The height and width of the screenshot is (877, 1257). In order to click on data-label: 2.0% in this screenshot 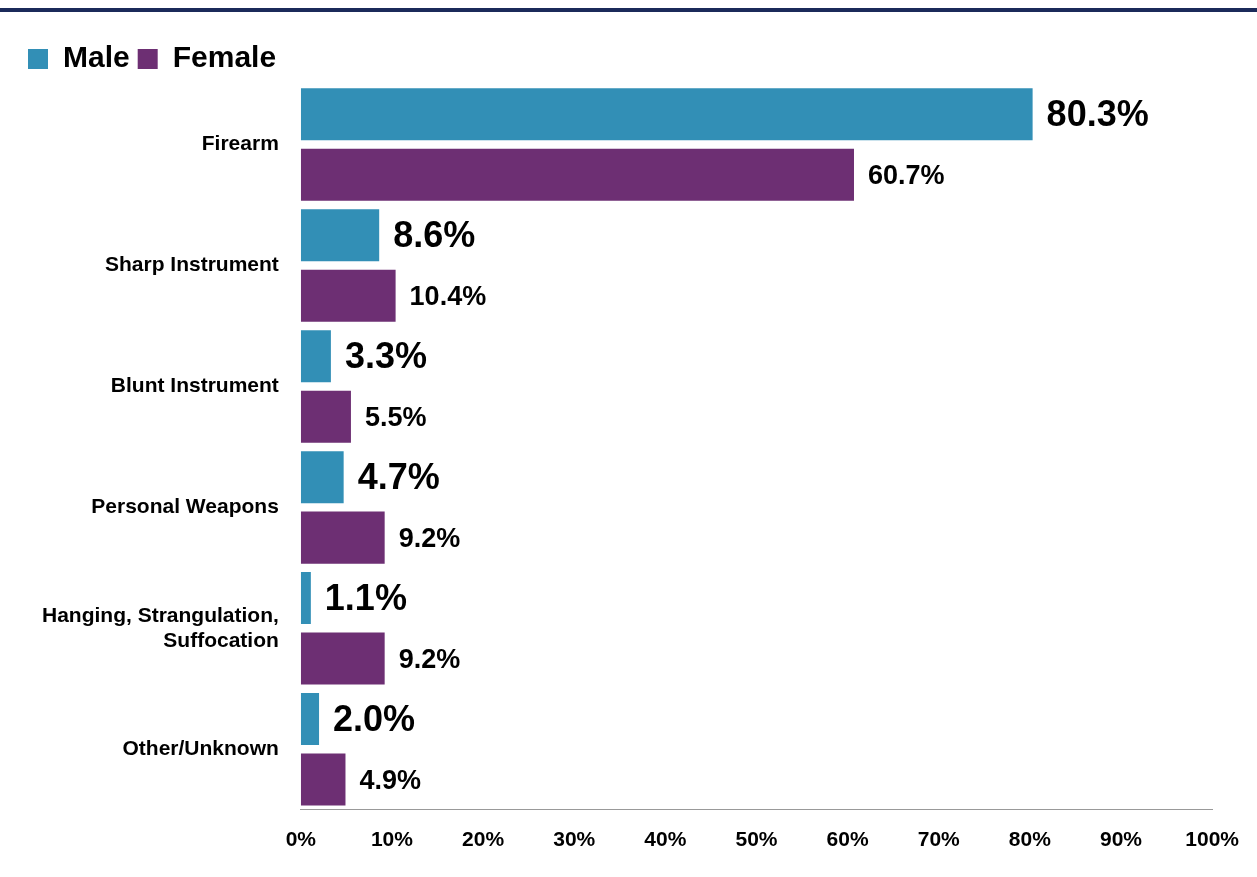, I will do `click(374, 718)`.